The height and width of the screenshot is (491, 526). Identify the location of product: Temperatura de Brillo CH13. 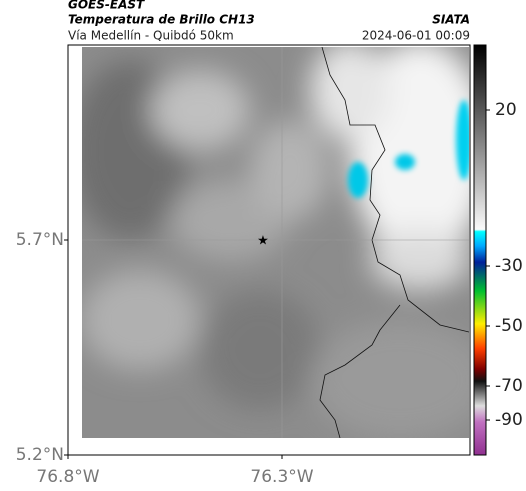
(161, 20).